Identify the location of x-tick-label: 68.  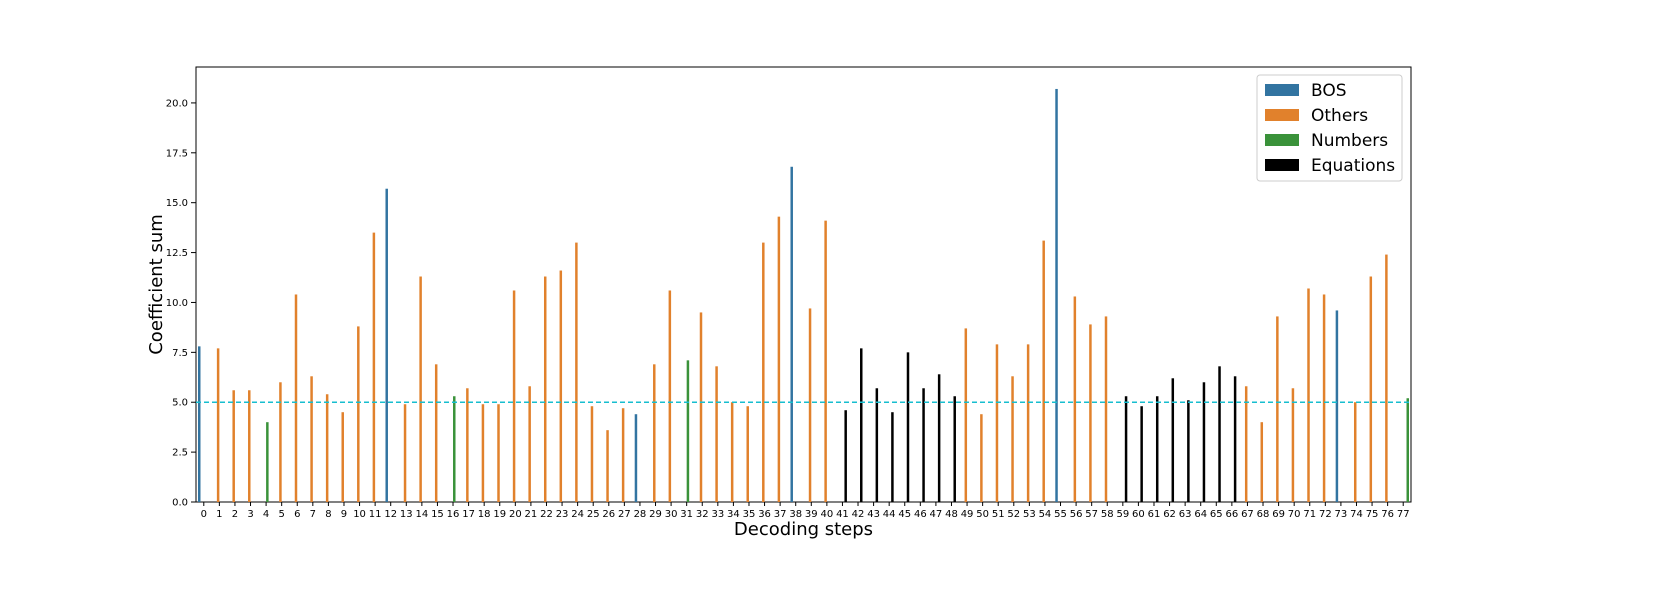
(1263, 514).